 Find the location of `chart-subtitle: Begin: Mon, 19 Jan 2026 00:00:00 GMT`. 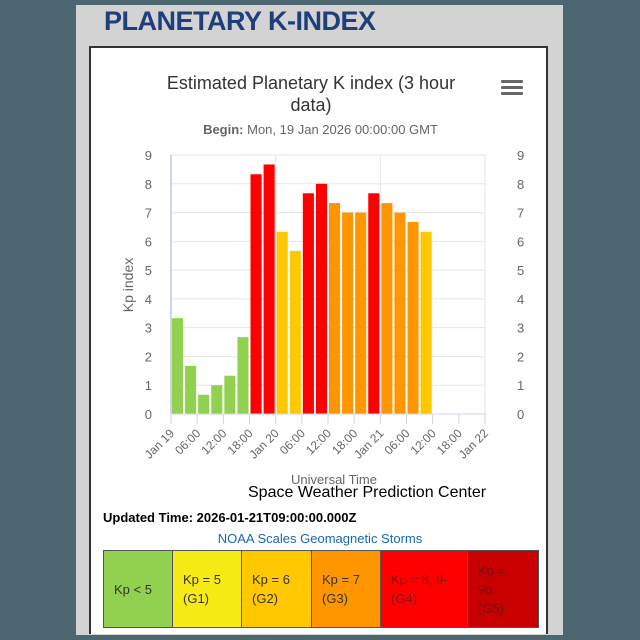

chart-subtitle: Begin: Mon, 19 Jan 2026 00:00:00 GMT is located at coordinates (320, 129).